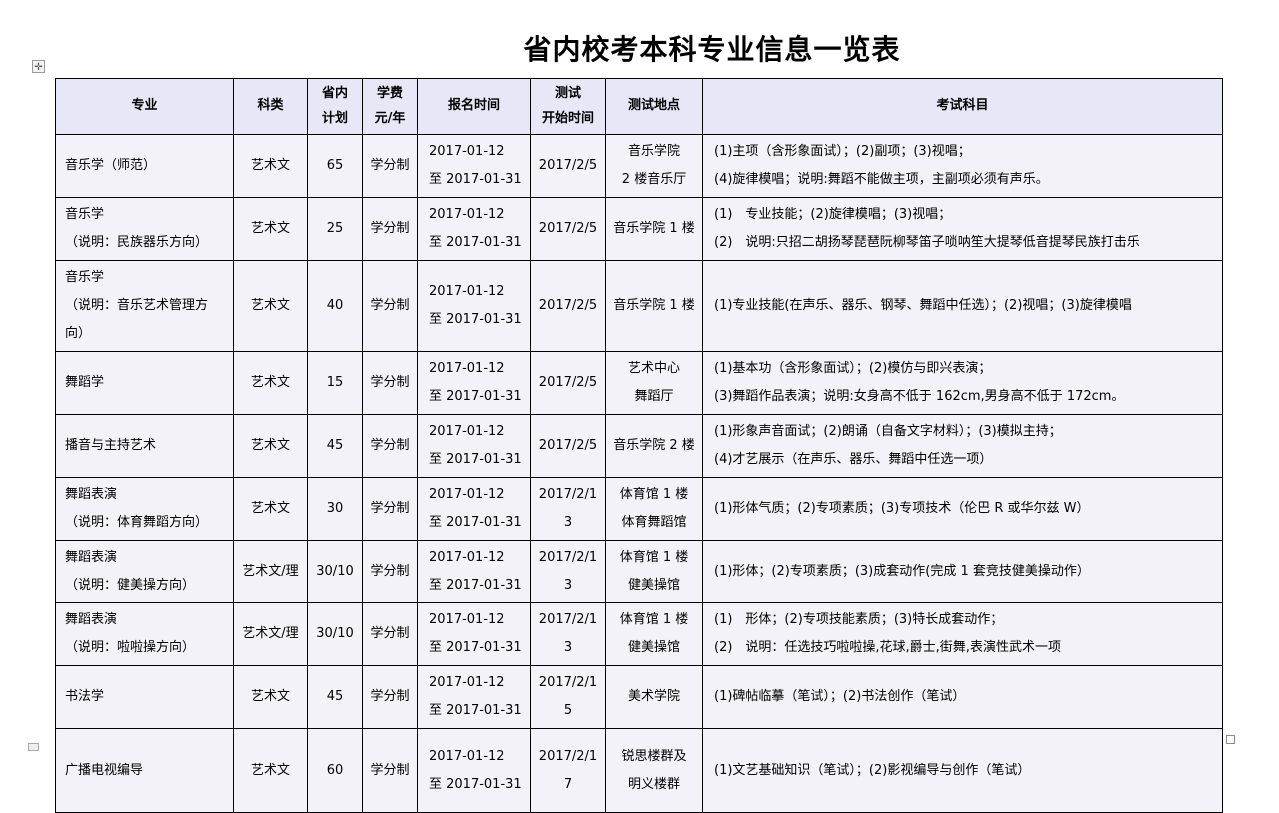 The width and height of the screenshot is (1279, 813). Describe the element at coordinates (654, 445) in the screenshot. I see `cell-location: 音乐学院 2 楼` at that location.